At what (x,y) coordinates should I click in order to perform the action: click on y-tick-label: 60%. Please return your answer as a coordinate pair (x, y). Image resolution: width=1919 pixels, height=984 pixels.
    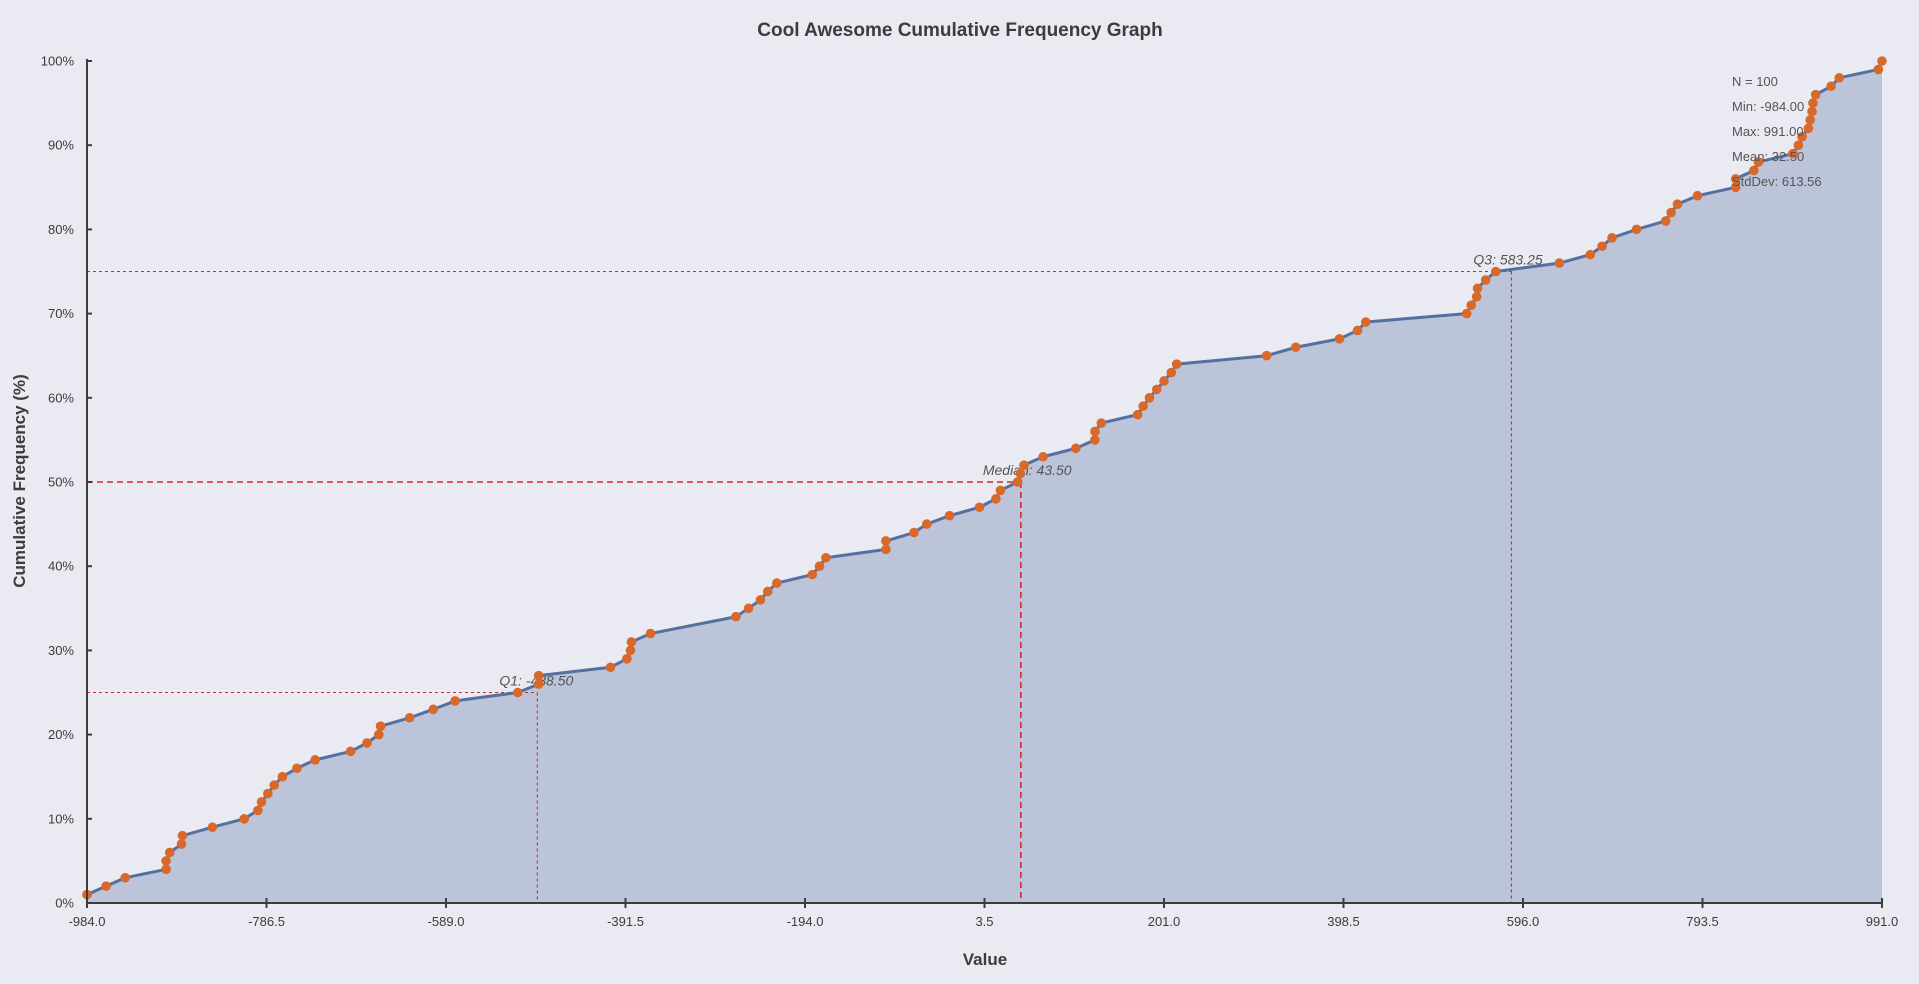
    Looking at the image, I should click on (61, 397).